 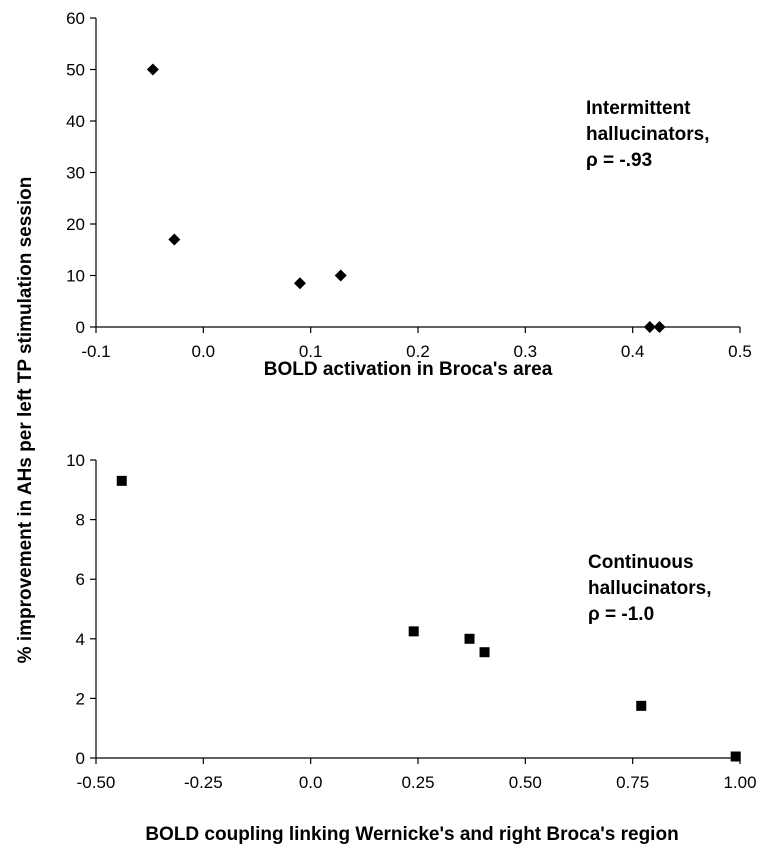 What do you see at coordinates (621, 614) in the screenshot?
I see `annotation-line: ρ = -1.0` at bounding box center [621, 614].